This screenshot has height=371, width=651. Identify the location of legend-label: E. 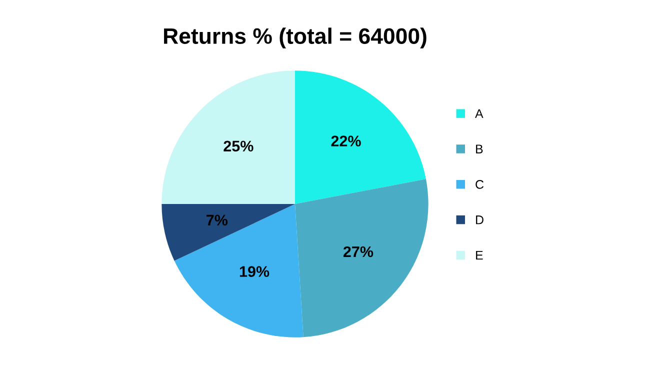
(479, 255).